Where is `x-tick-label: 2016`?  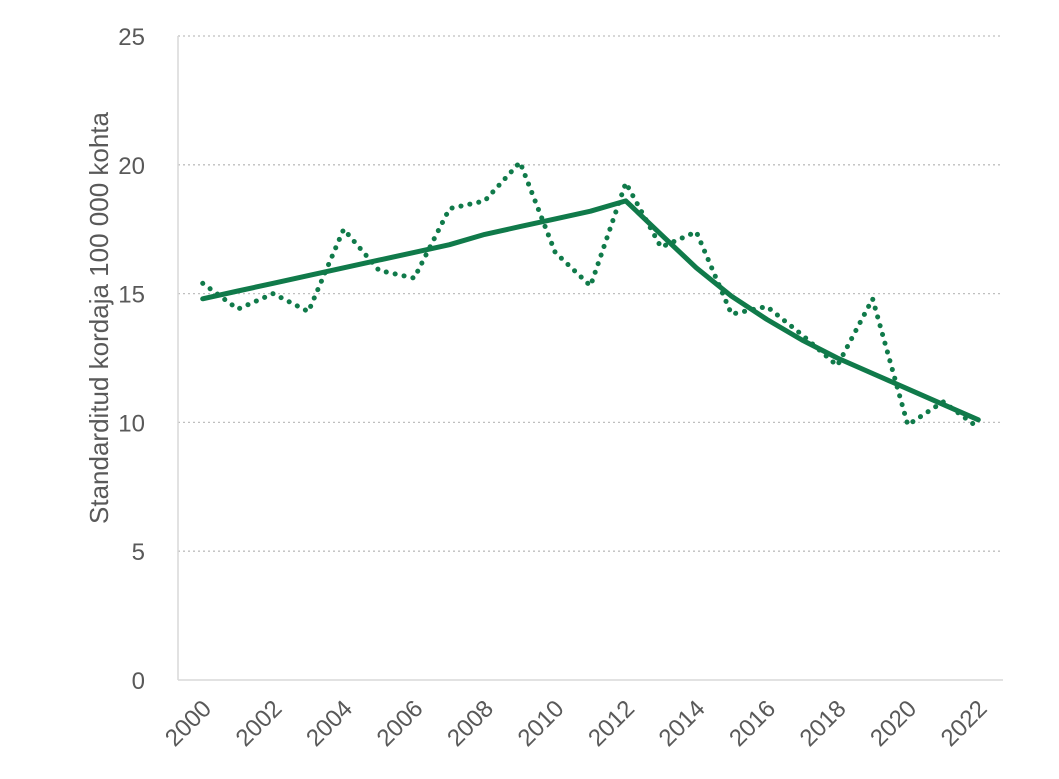 x-tick-label: 2016 is located at coordinates (752, 723).